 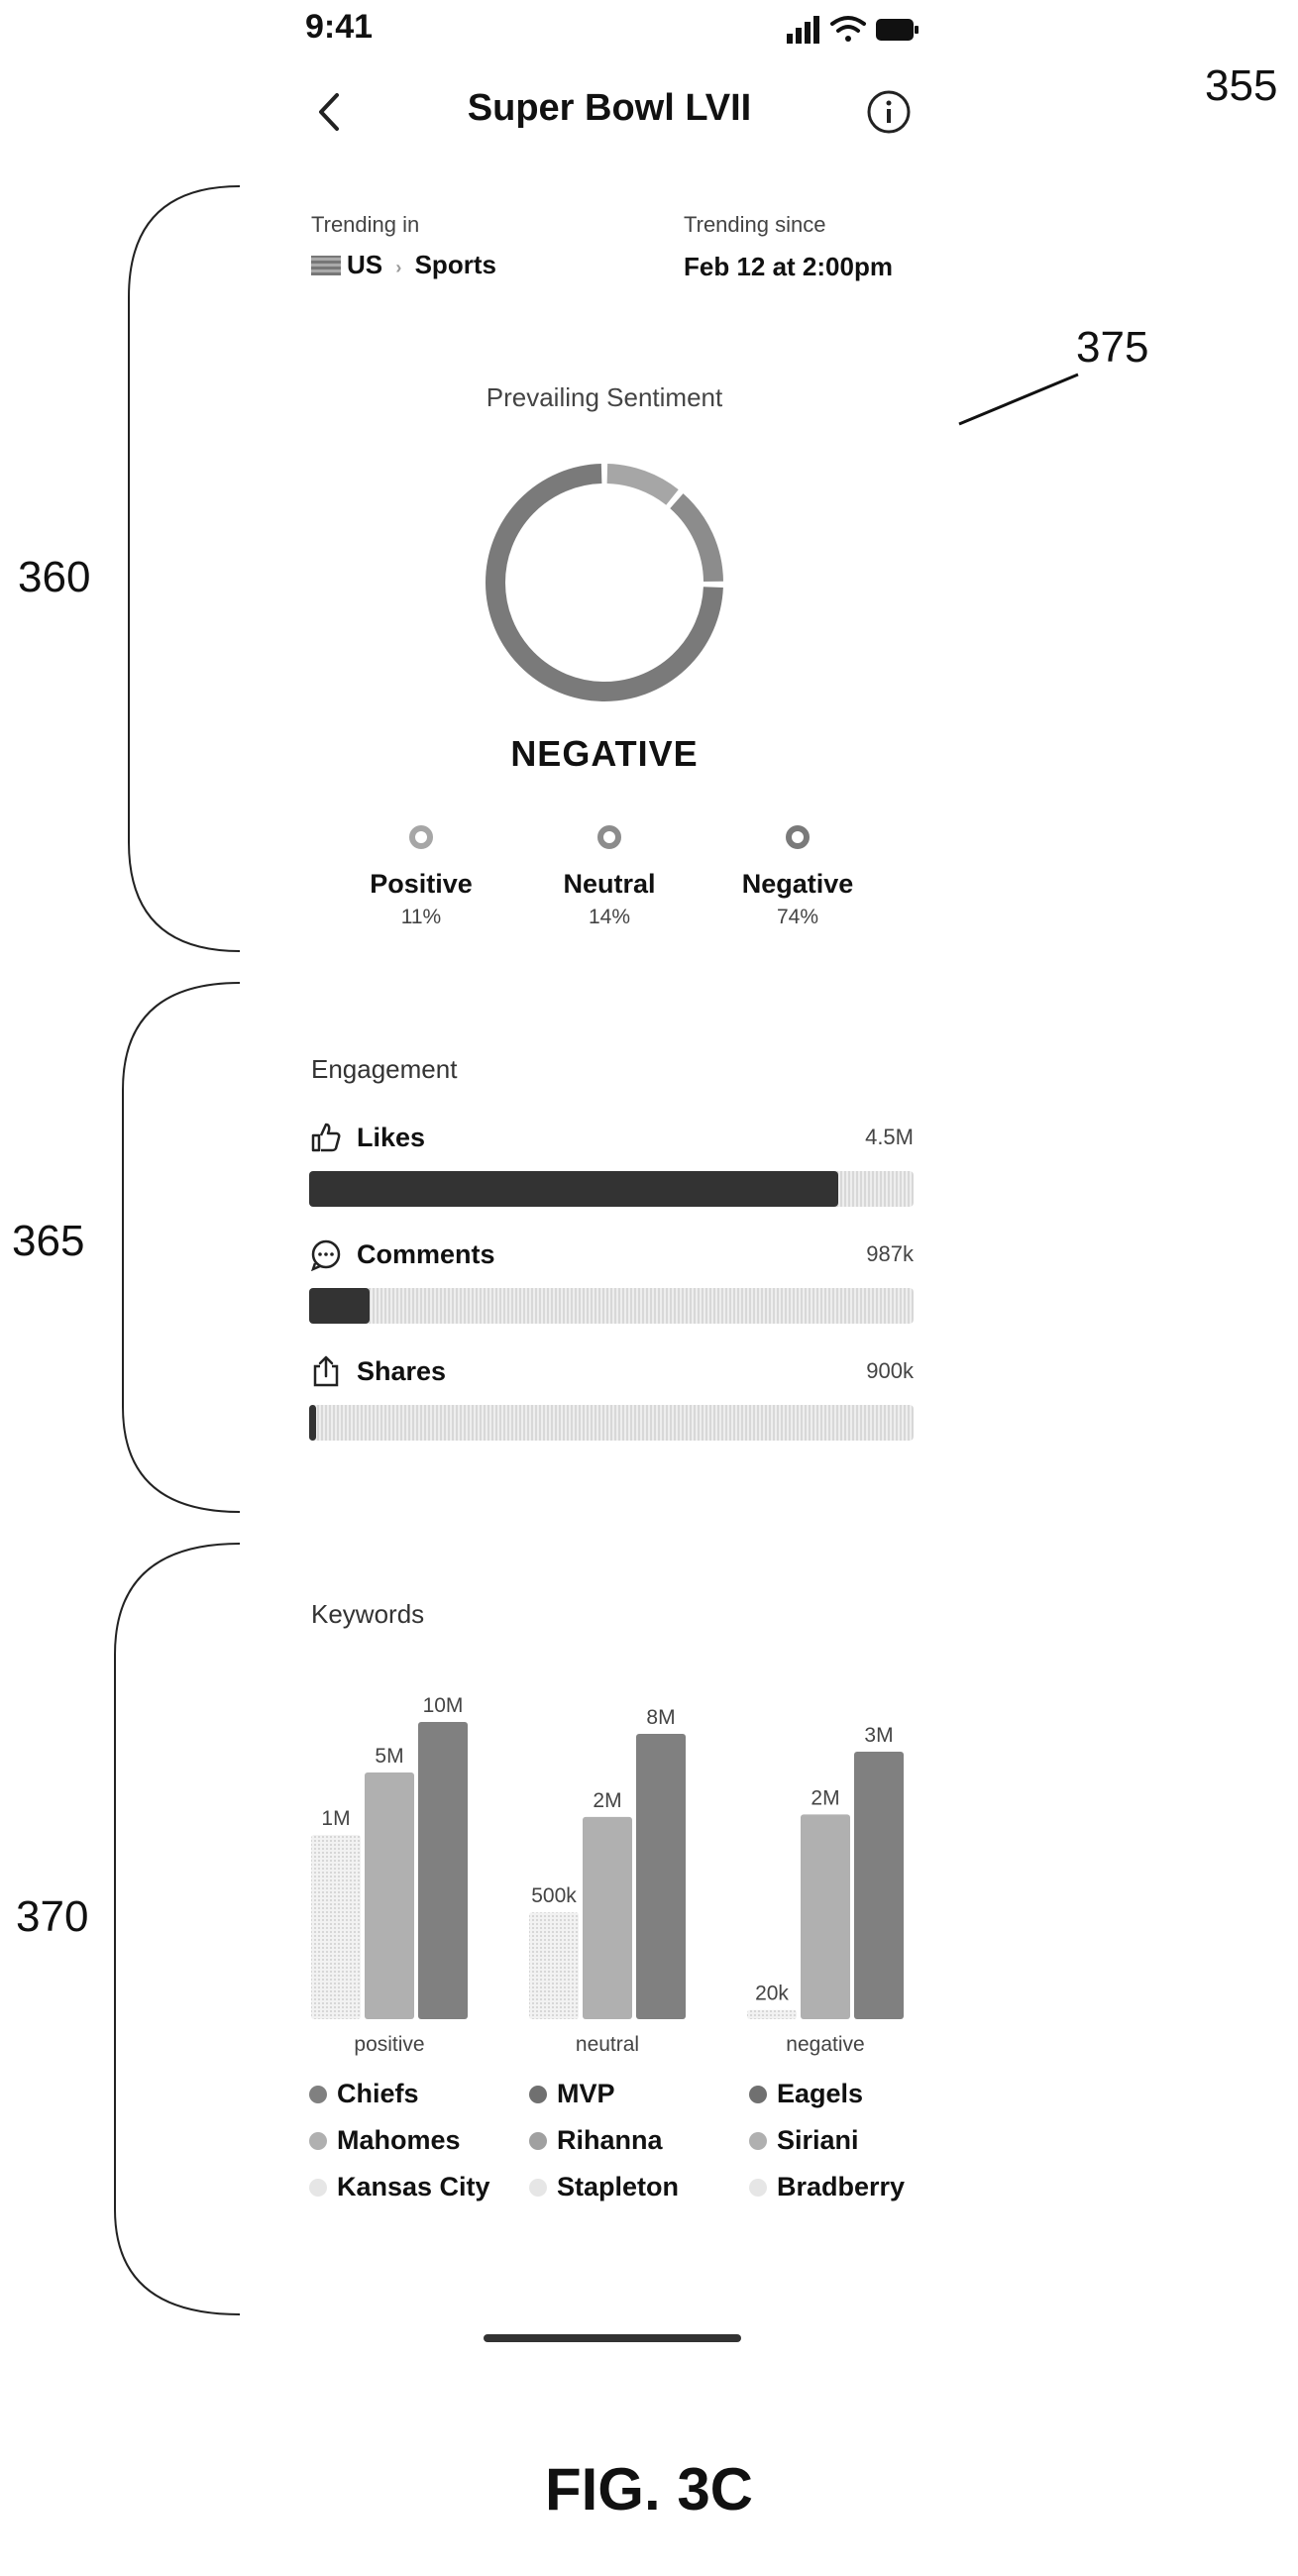 I want to click on bar-value-label: 1M, so click(x=336, y=1818).